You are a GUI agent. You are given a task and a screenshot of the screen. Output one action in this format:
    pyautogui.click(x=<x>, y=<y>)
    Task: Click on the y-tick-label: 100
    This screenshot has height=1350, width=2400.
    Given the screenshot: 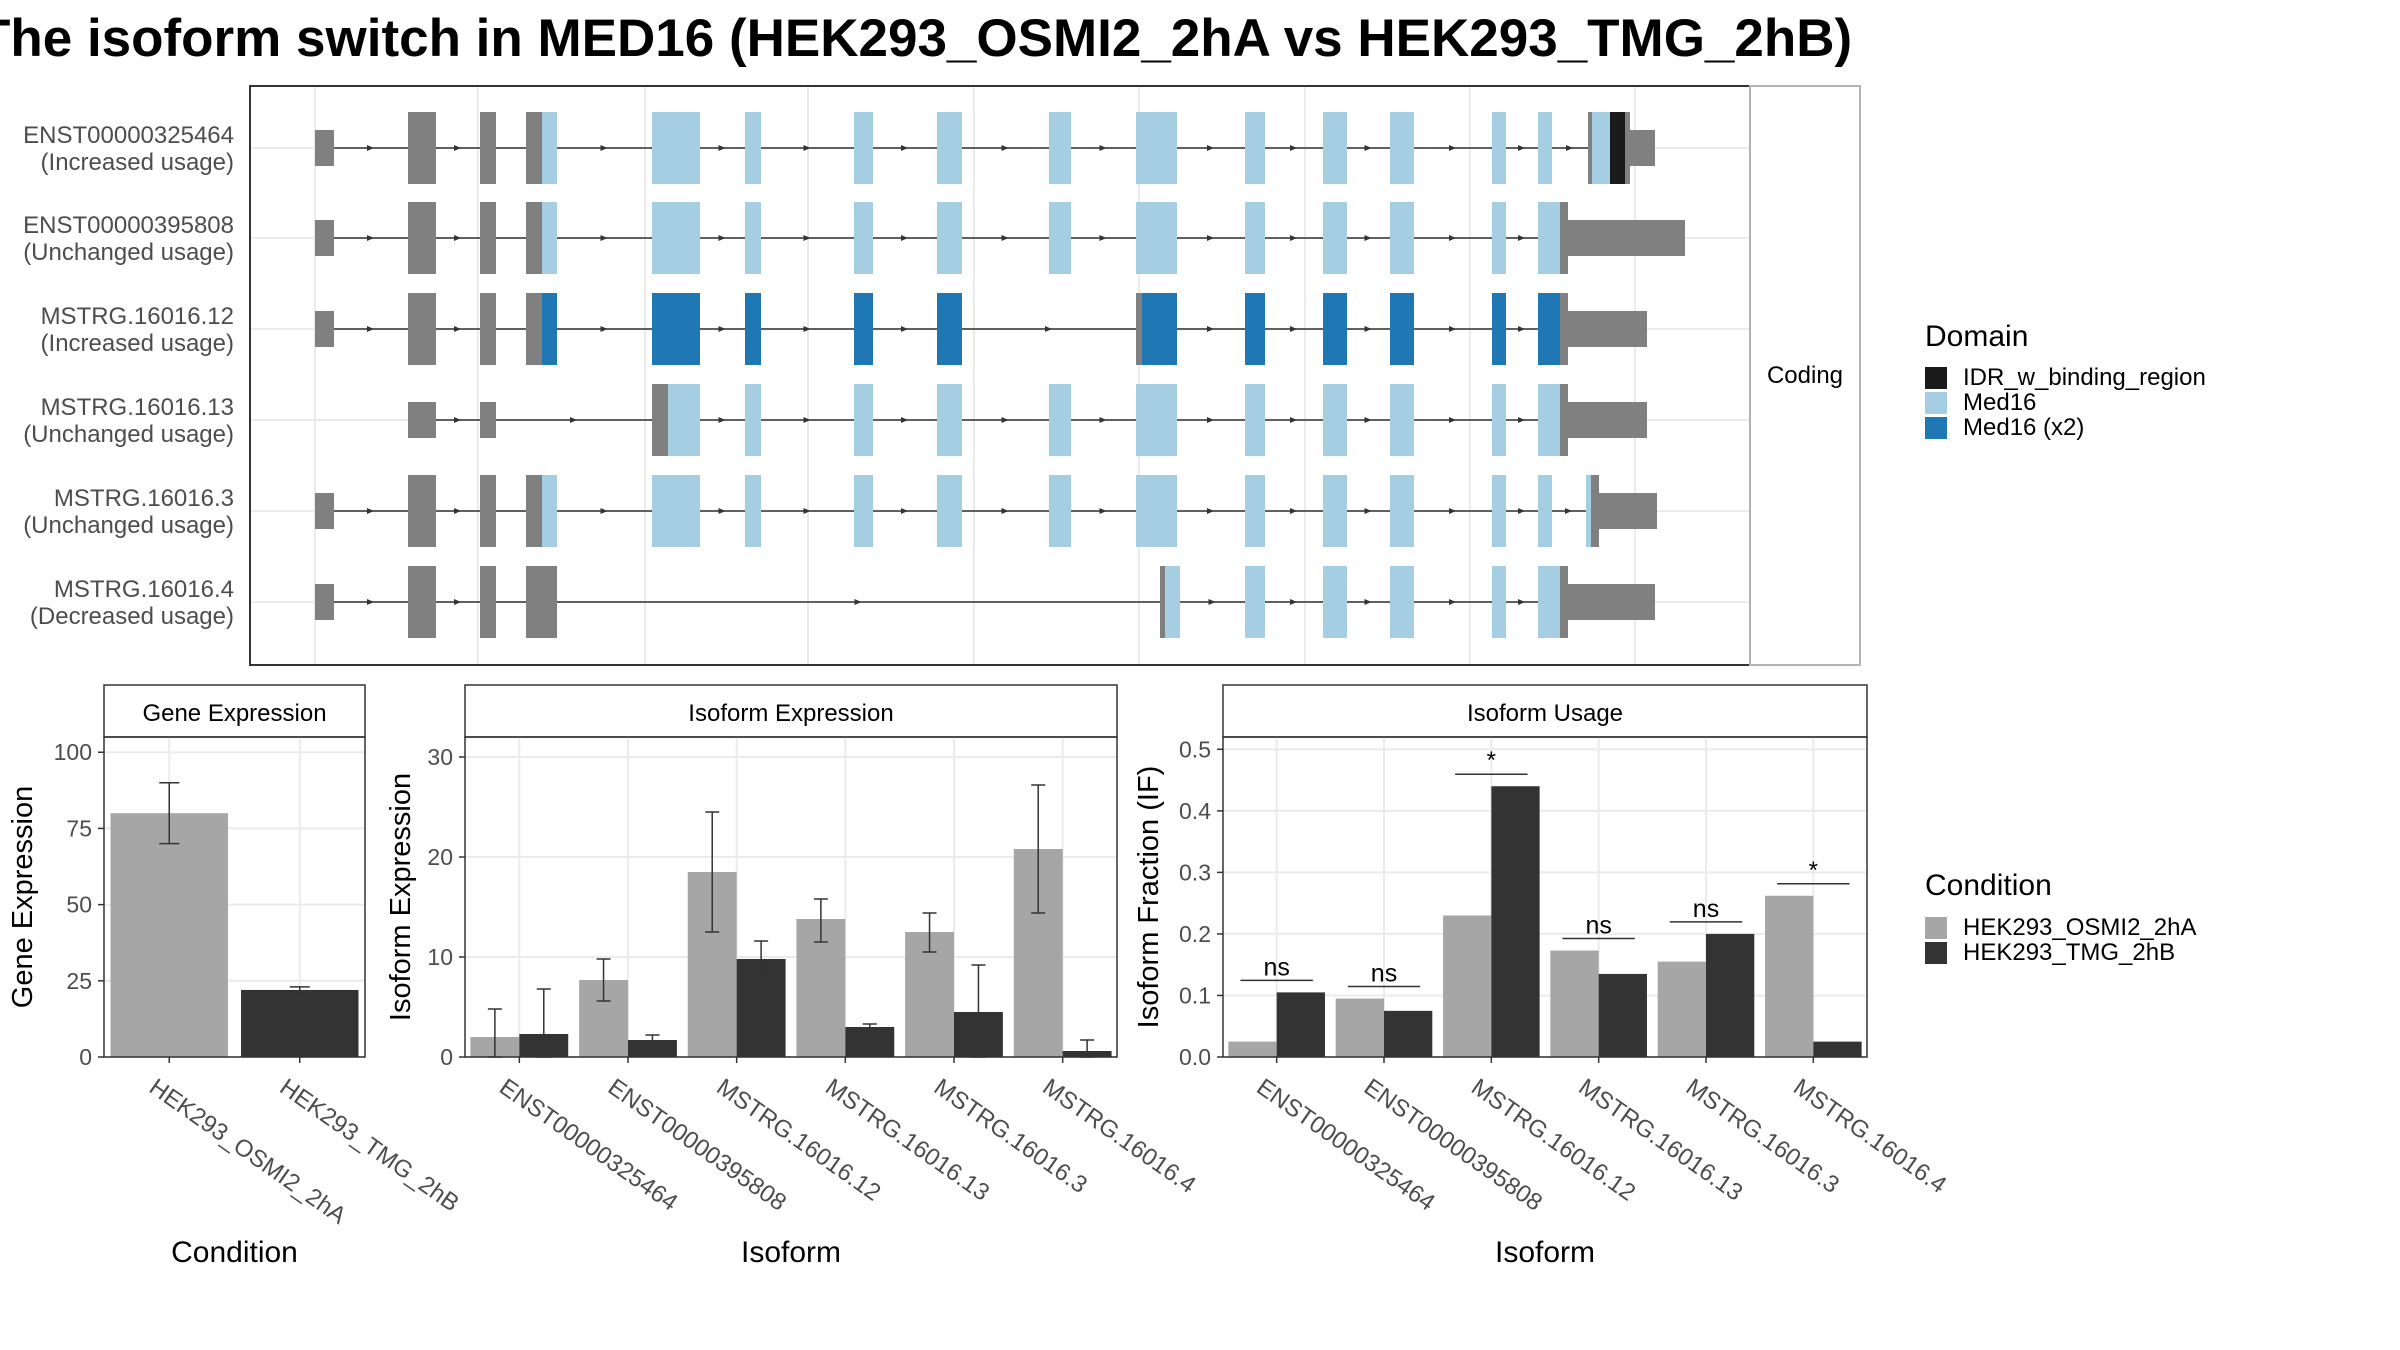 What is the action you would take?
    pyautogui.click(x=73, y=752)
    